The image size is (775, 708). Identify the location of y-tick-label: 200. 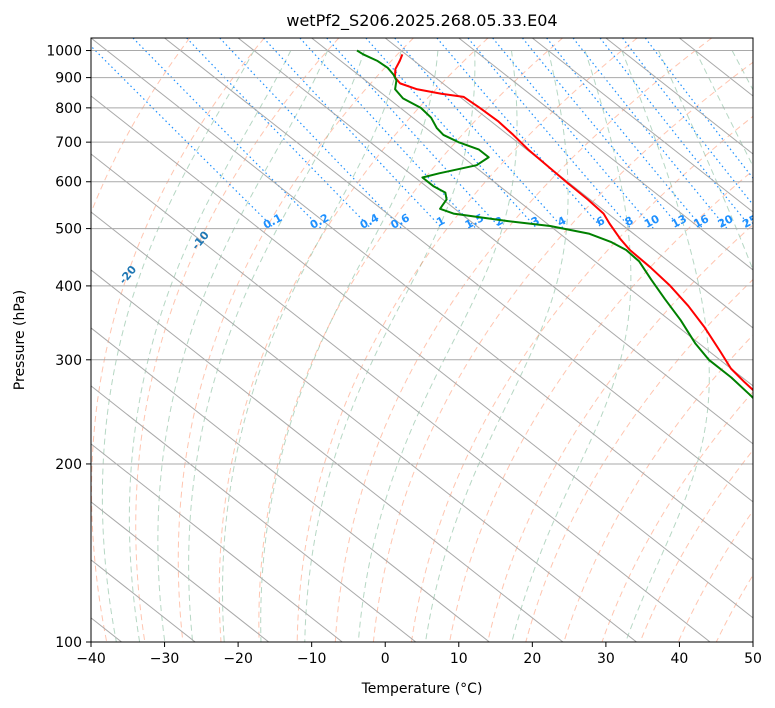
(68, 465).